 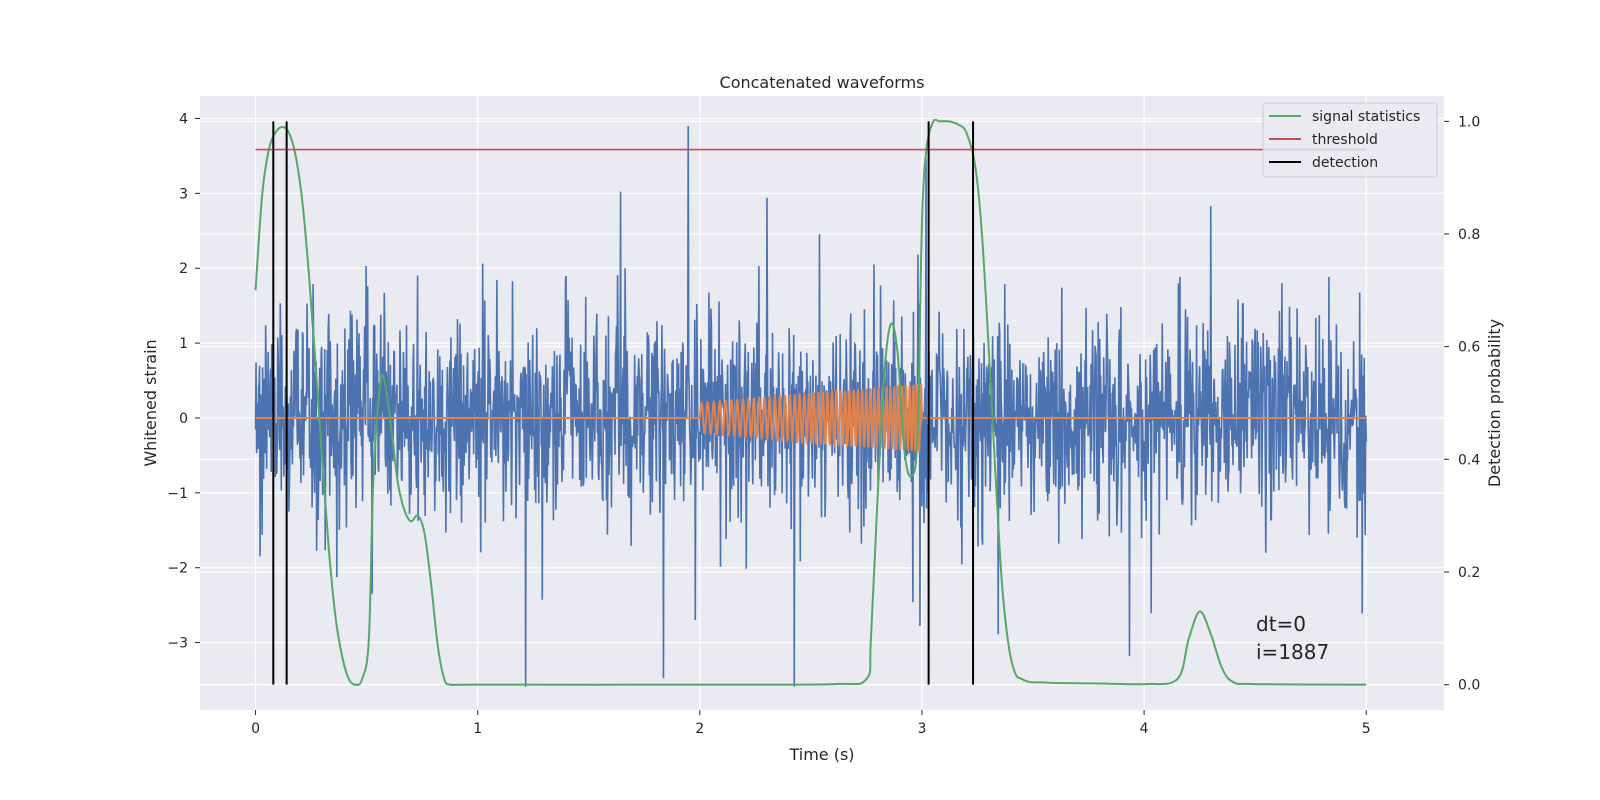 I want to click on annotation-dt: dt=0, so click(x=1281, y=624).